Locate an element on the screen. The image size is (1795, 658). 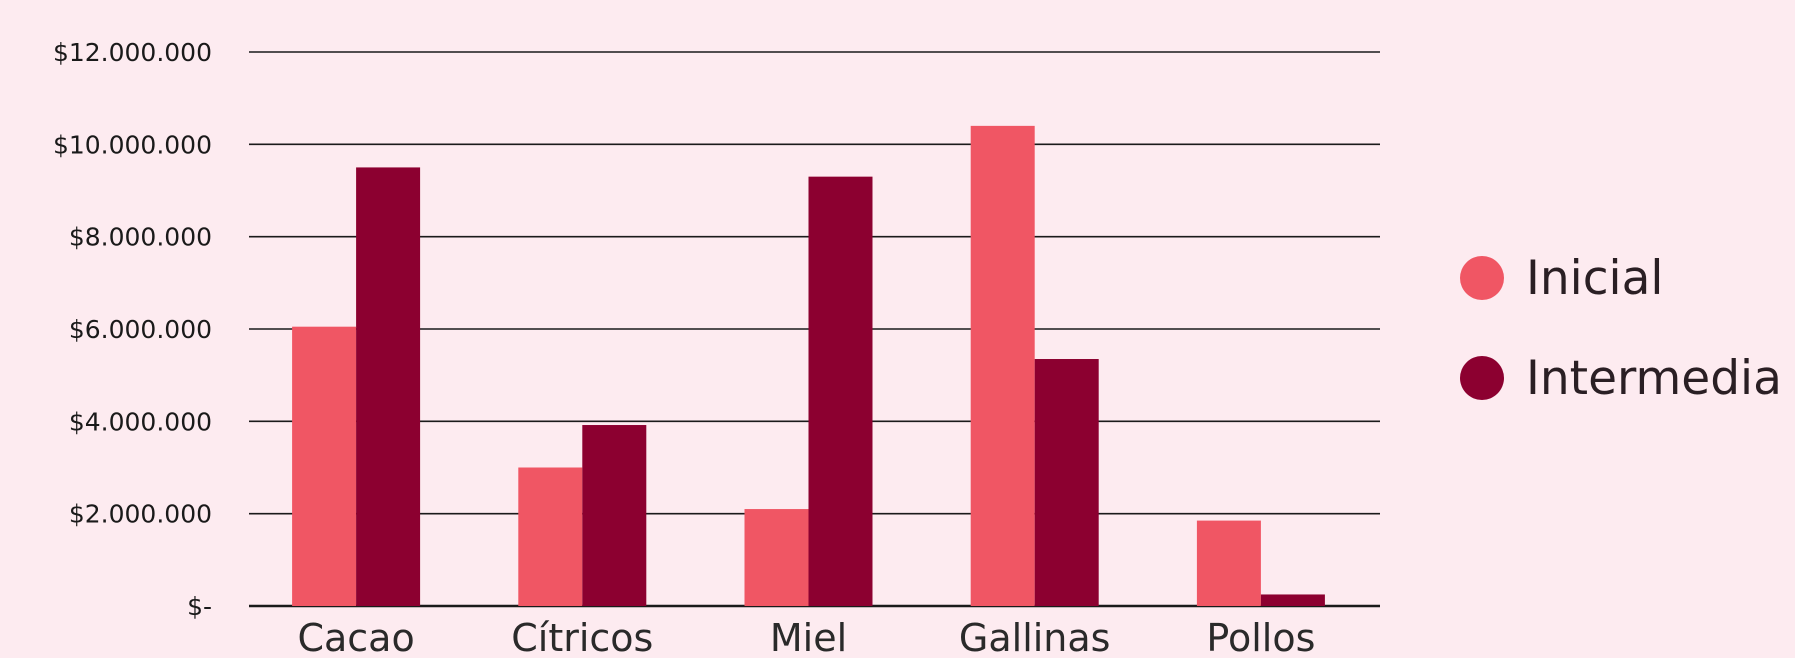
legend-label-intermedia: Intermedia is located at coordinates (1654, 378).